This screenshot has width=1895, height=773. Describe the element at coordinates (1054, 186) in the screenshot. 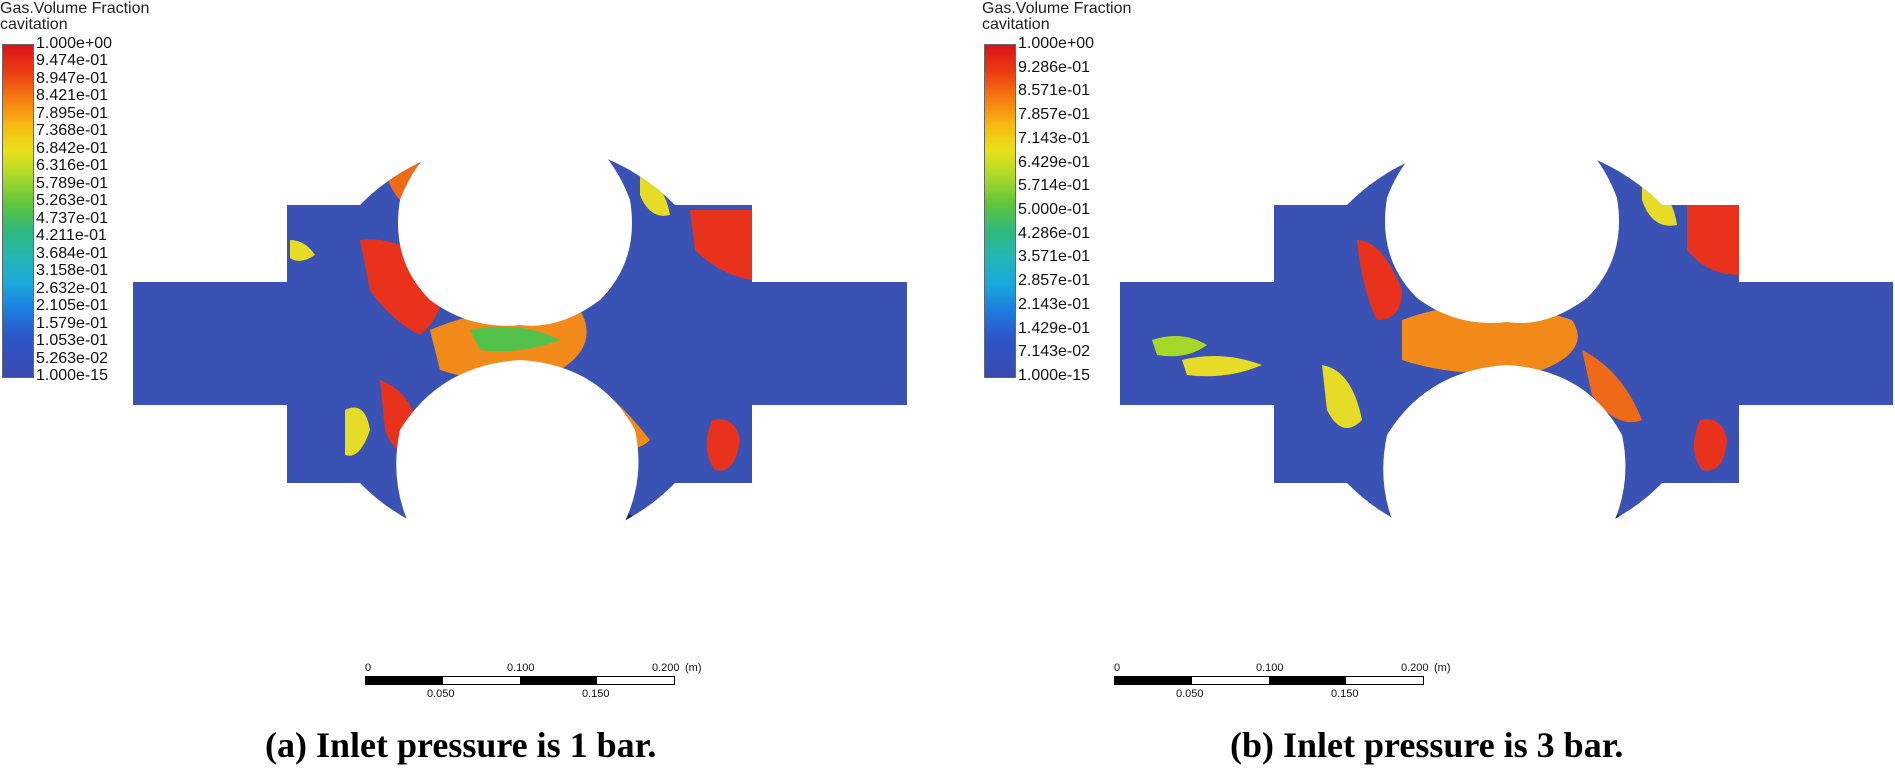

I see `colorbar-tick-label: 5.714e-01` at that location.